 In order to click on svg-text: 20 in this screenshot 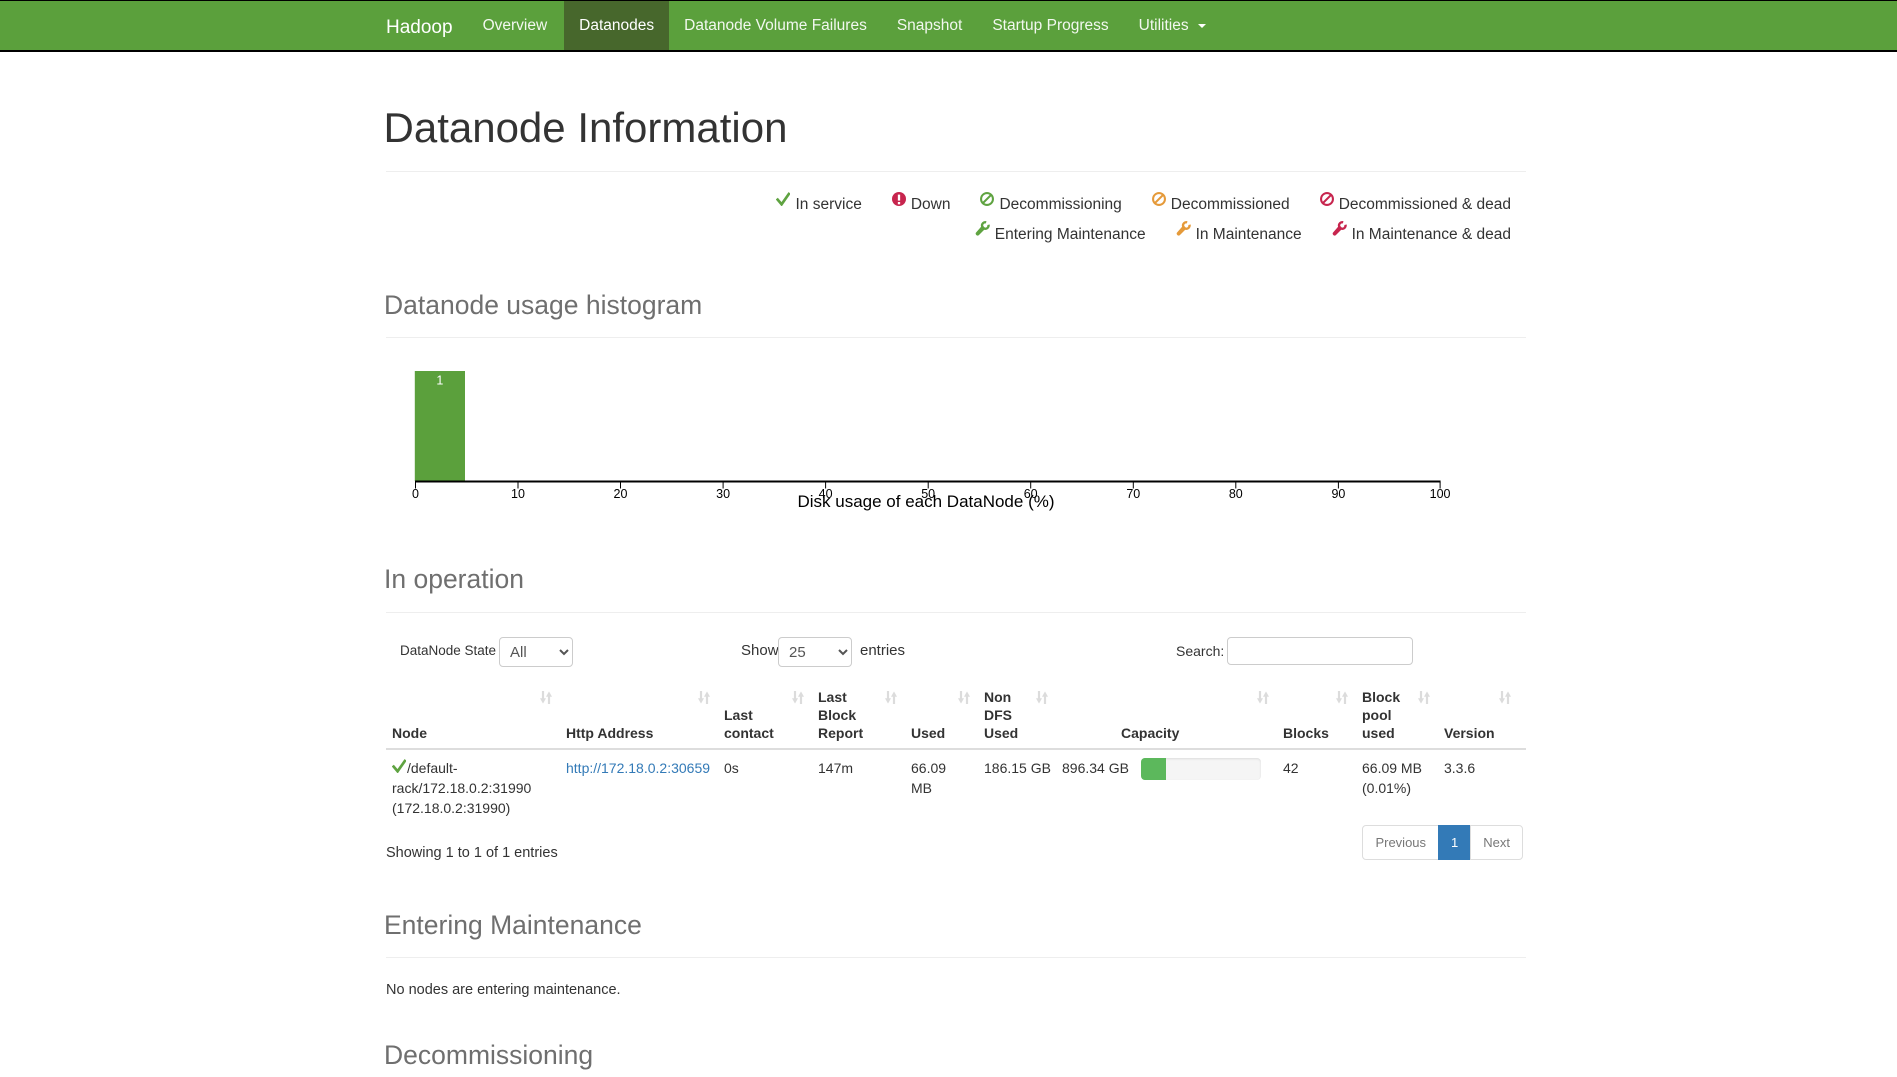, I will do `click(621, 494)`.